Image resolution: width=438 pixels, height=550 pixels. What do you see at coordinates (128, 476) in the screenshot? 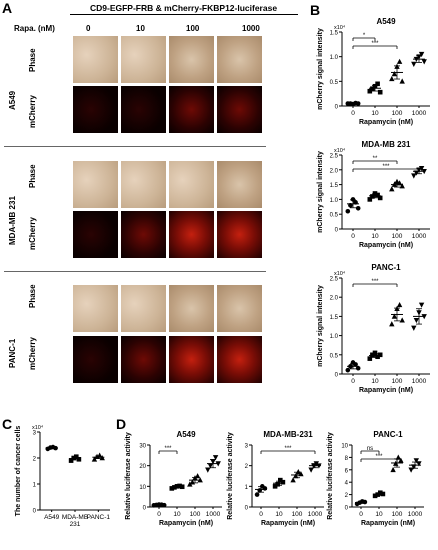
I see `d-a549-ylabel: Relative luciferase activity` at bounding box center [128, 476].